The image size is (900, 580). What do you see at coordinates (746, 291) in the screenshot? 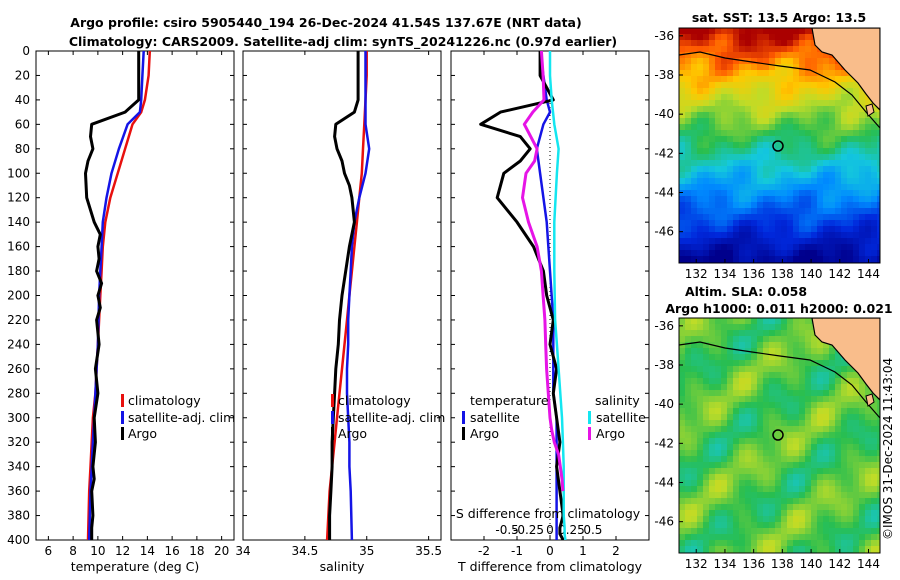
I see `sla-map-title1: Altim. SLA: 0.058` at bounding box center [746, 291].